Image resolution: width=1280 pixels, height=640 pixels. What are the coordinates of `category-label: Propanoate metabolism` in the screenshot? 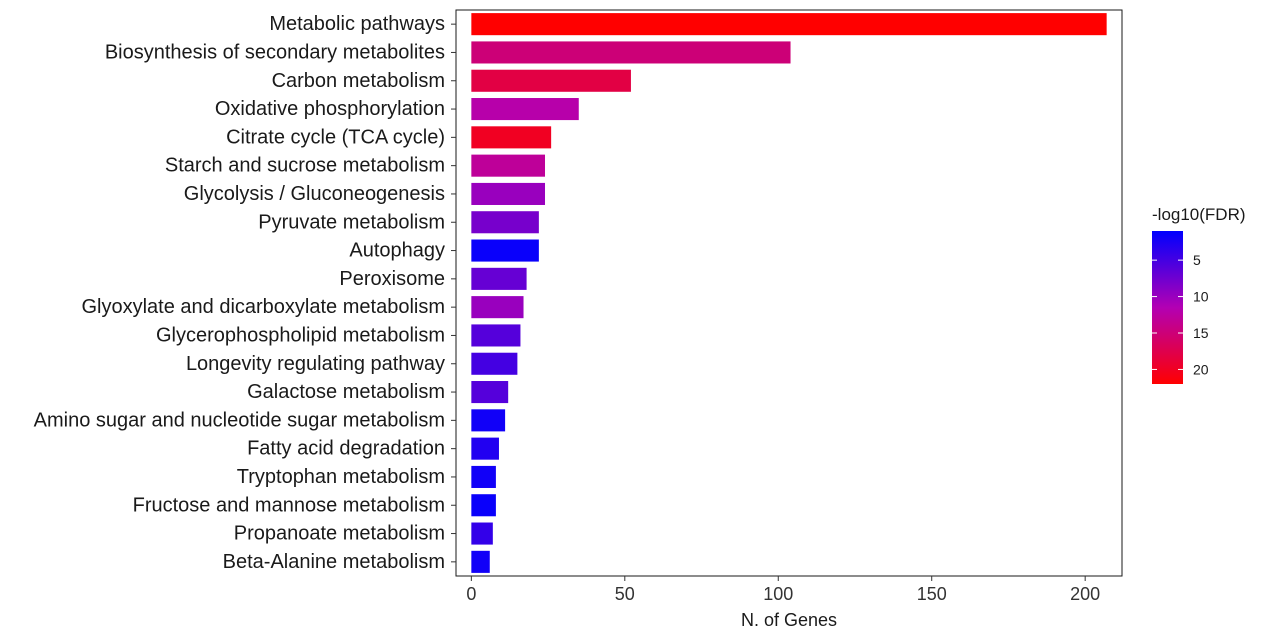 It's located at (339, 534).